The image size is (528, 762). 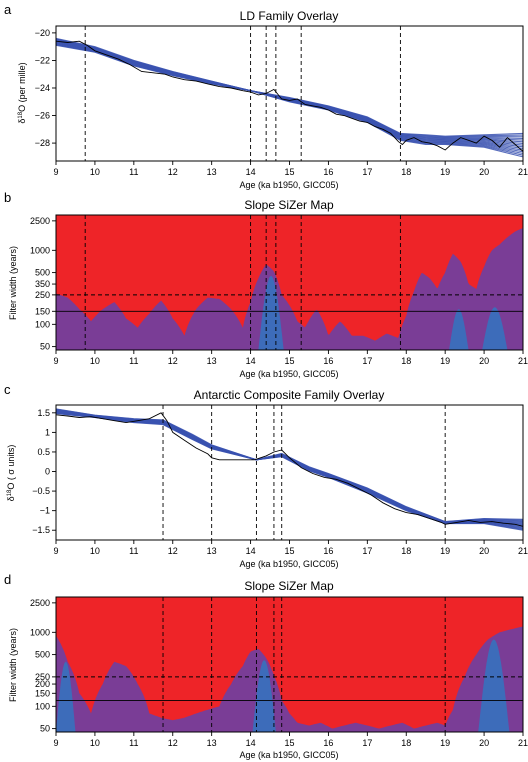 I want to click on y-tick-label: −1, so click(x=45, y=511).